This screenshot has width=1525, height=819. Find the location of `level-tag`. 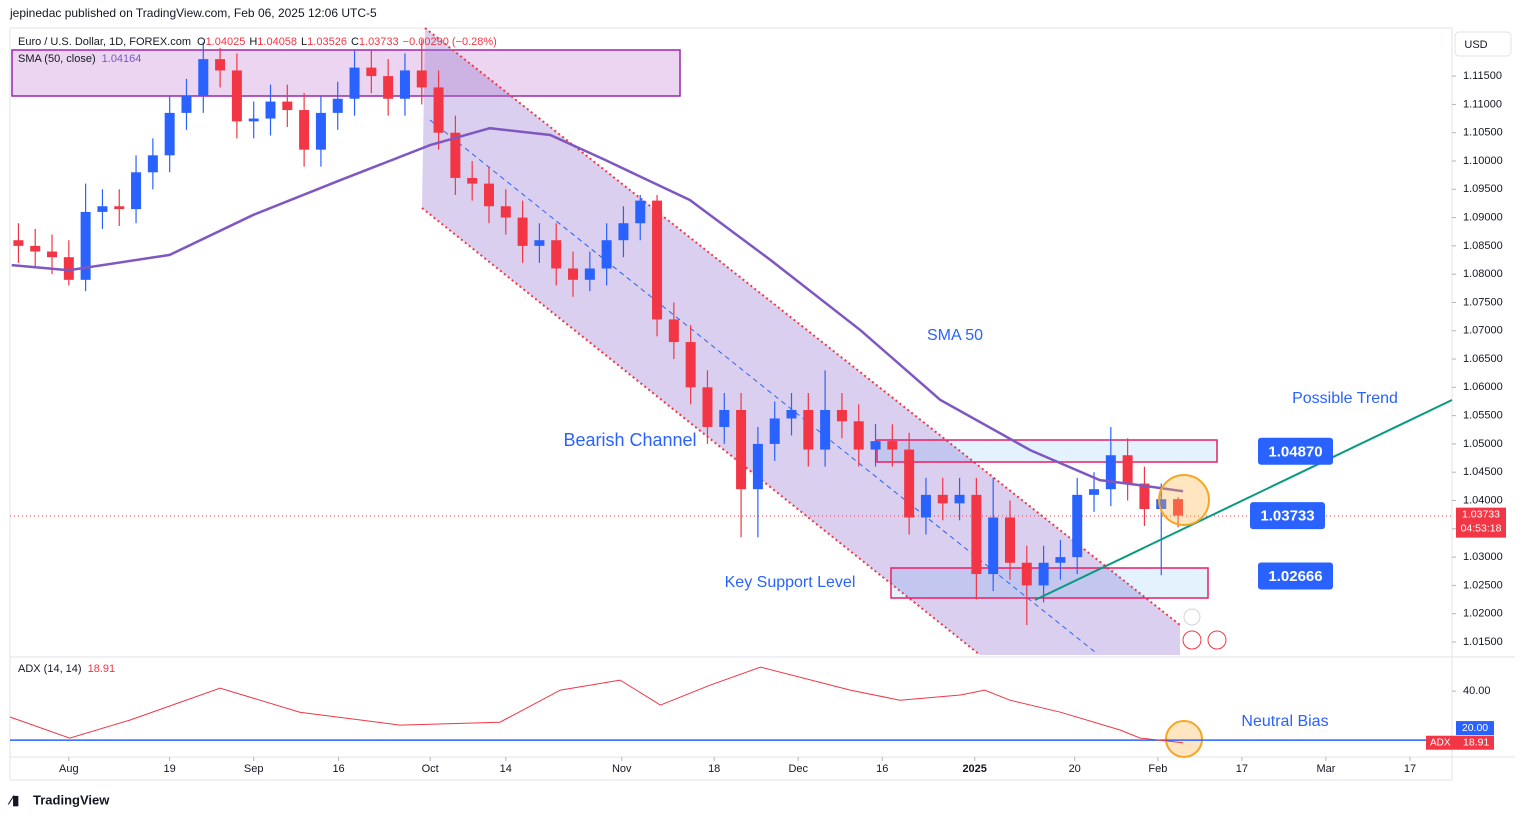

level-tag is located at coordinates (1475, 728).